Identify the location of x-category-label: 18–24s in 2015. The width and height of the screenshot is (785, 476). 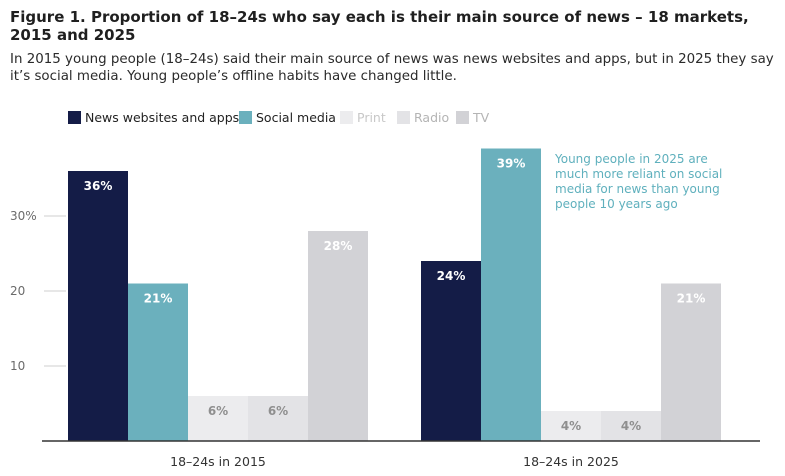
(218, 461).